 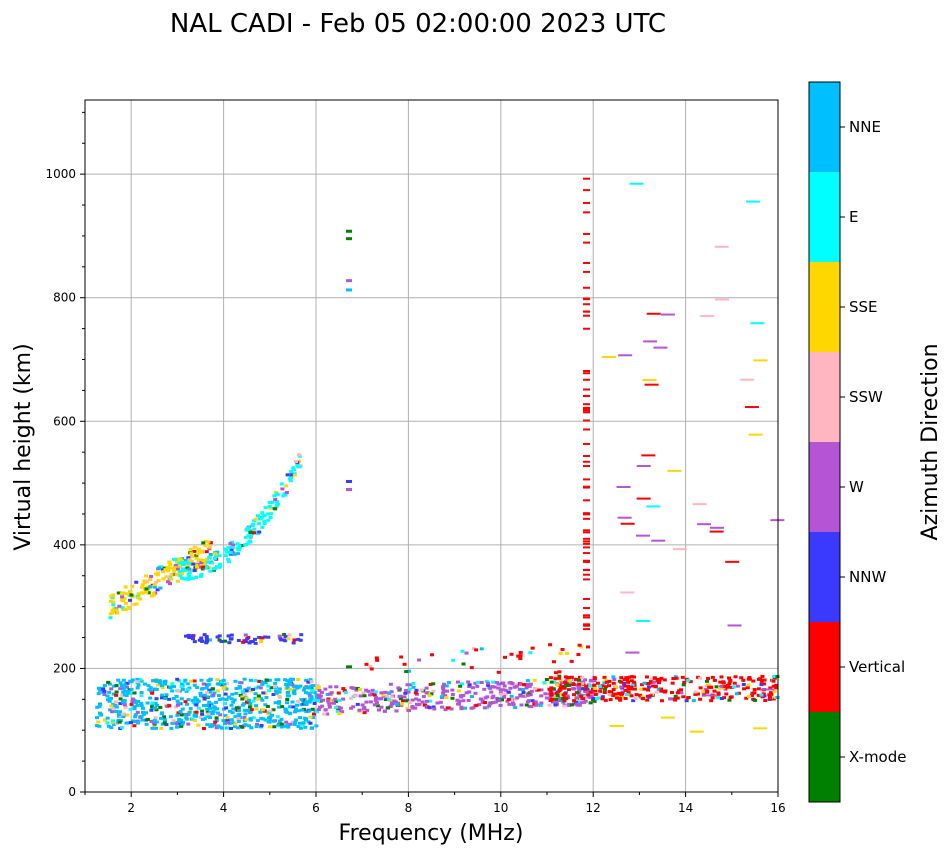 What do you see at coordinates (824, 757) in the screenshot?
I see `colorbar-segment` at bounding box center [824, 757].